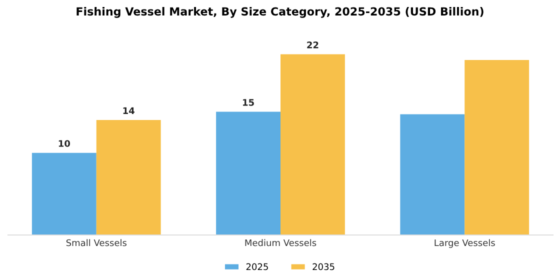  I want to click on data-label: 10, so click(64, 143).